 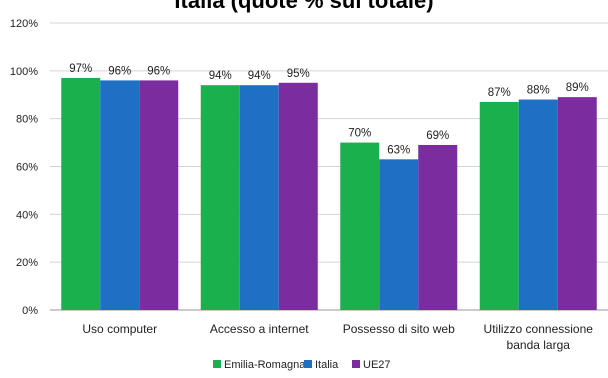 I want to click on y-tick-label: 0%, so click(x=30, y=311).